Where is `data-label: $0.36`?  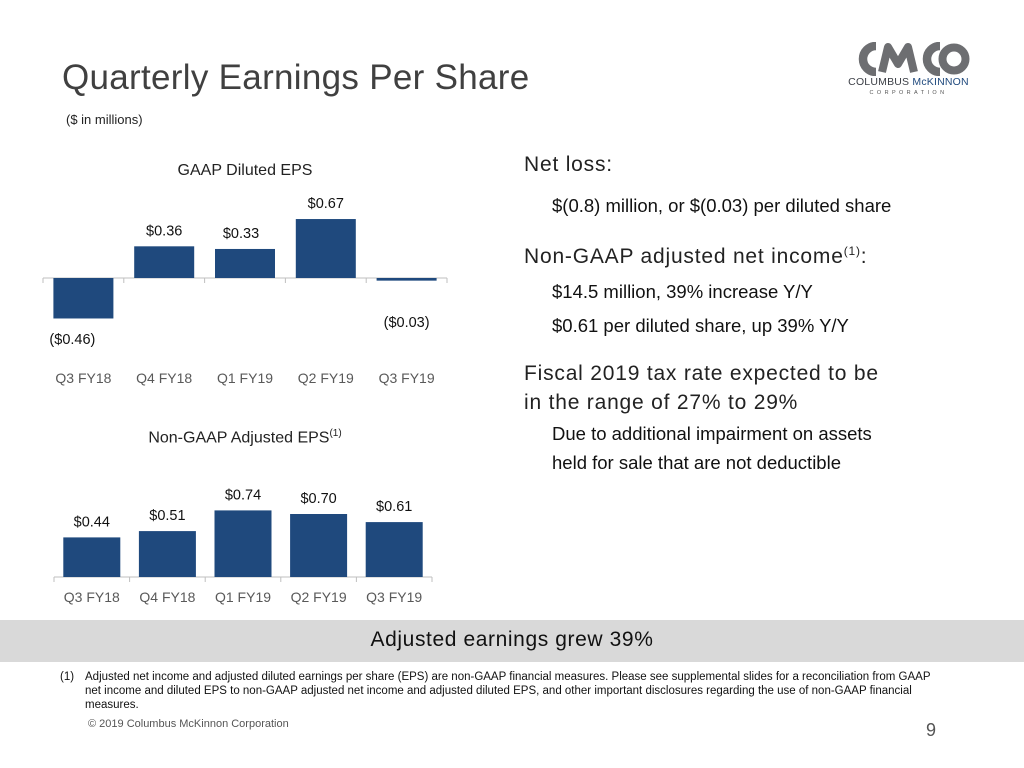
data-label: $0.36 is located at coordinates (164, 231).